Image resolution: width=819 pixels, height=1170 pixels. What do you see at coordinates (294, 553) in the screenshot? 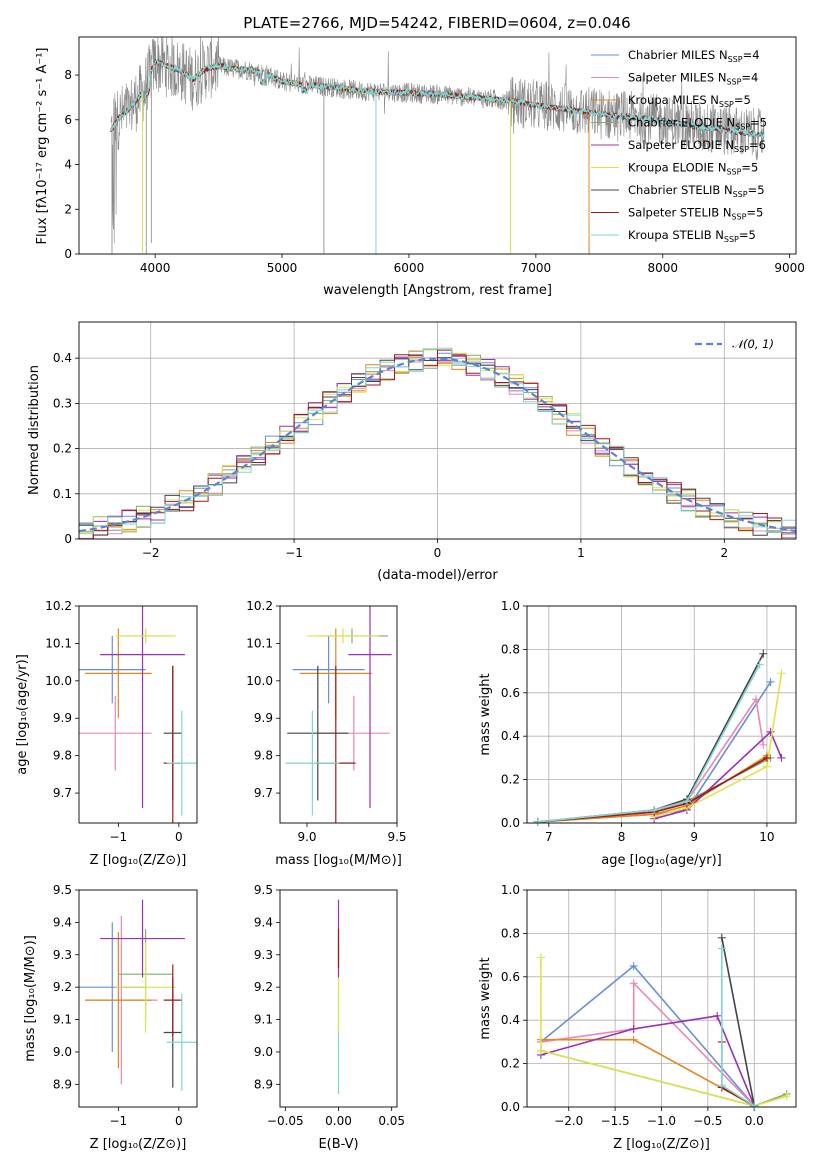
I see `x-tick-label: −1` at bounding box center [294, 553].